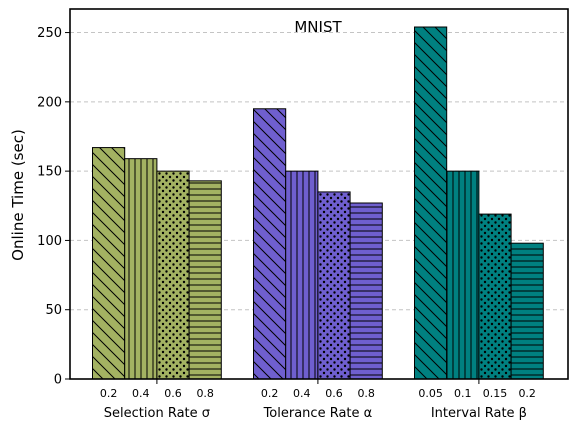  I want to click on y-tick-label: 0, so click(58, 380).